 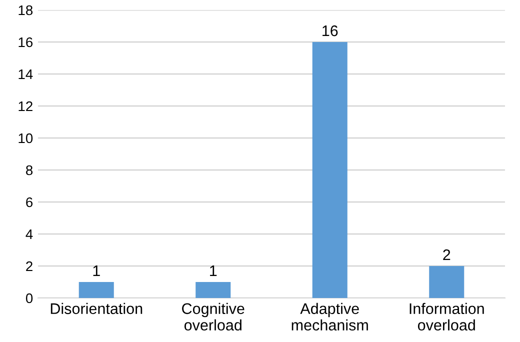 I want to click on x-tick-label: Cognitive overload, so click(x=213, y=316).